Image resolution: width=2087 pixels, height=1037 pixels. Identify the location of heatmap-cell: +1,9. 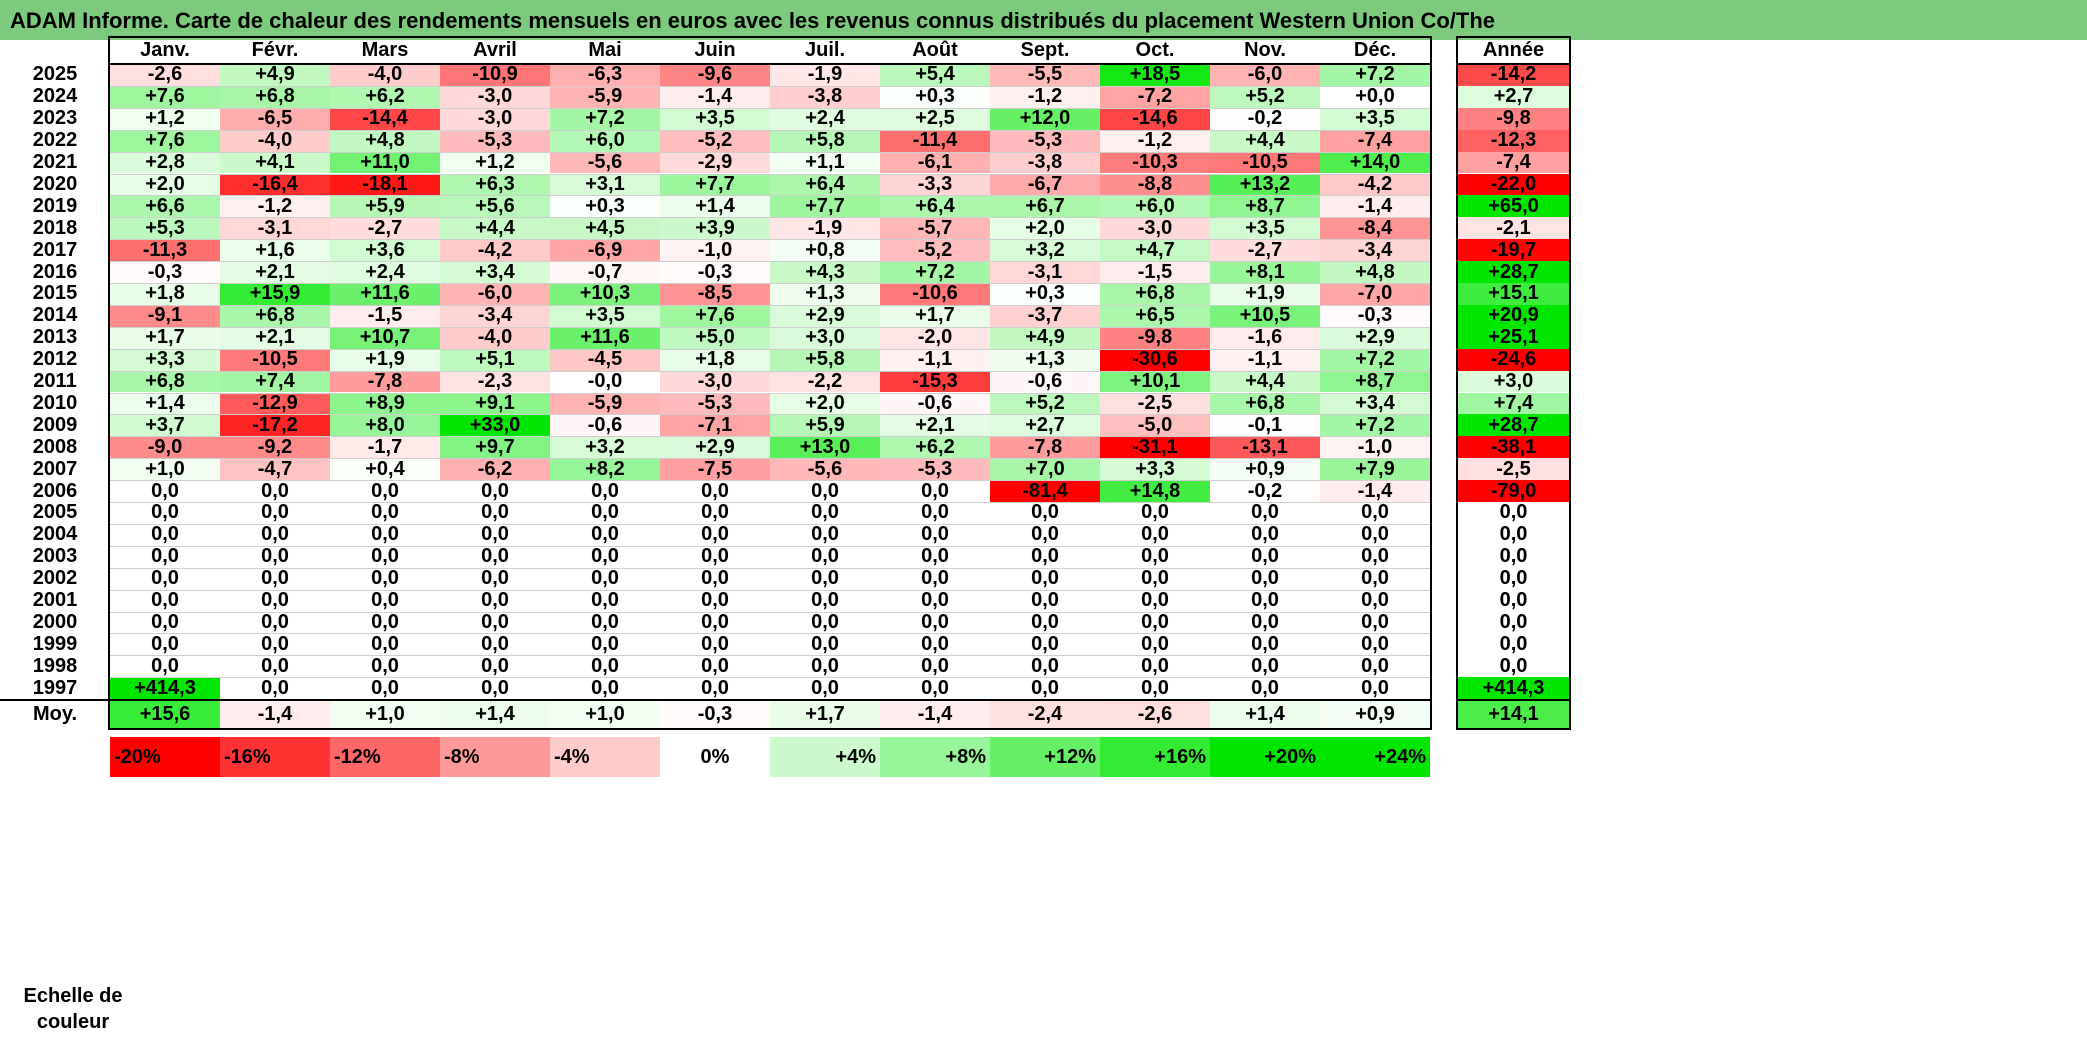
(1265, 293).